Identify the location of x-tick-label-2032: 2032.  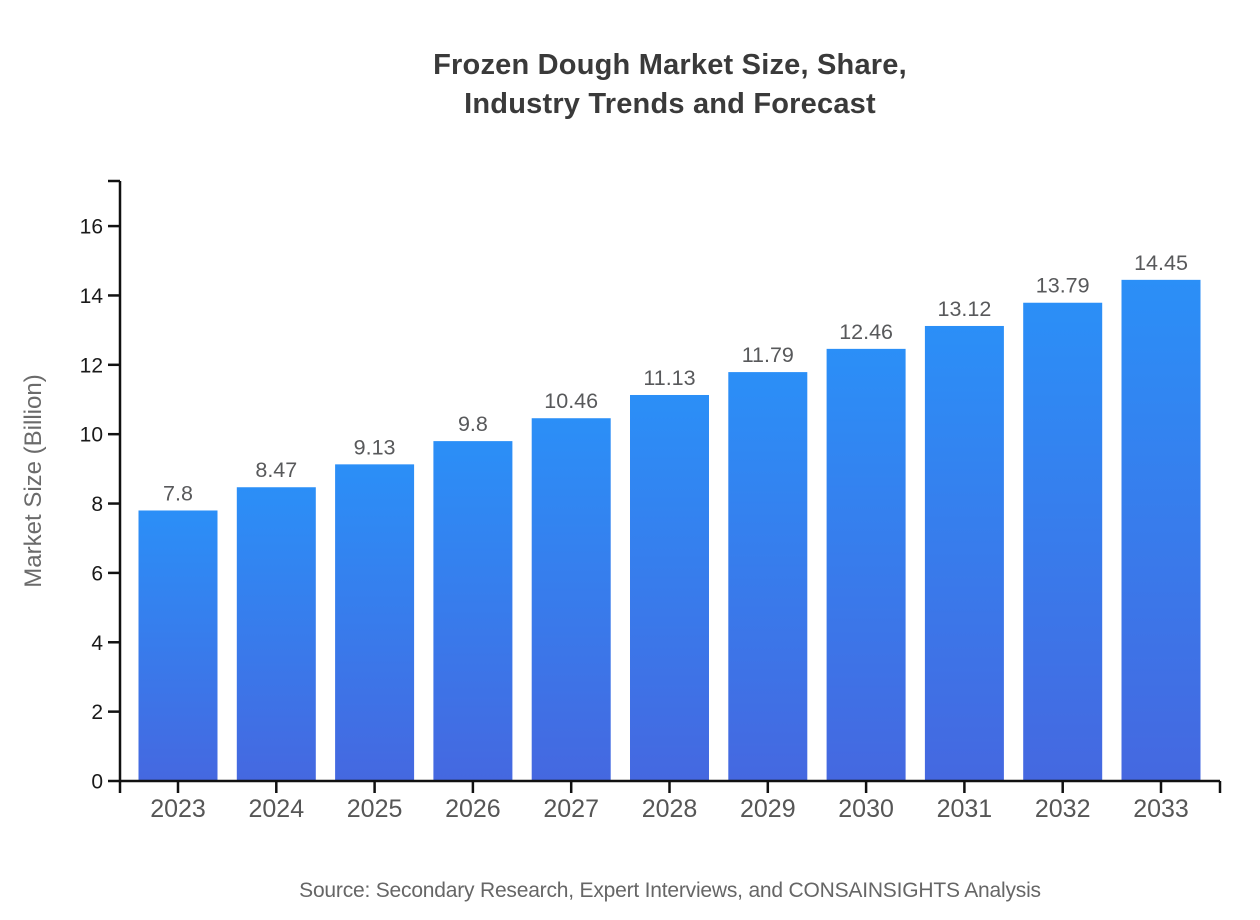
(1063, 809).